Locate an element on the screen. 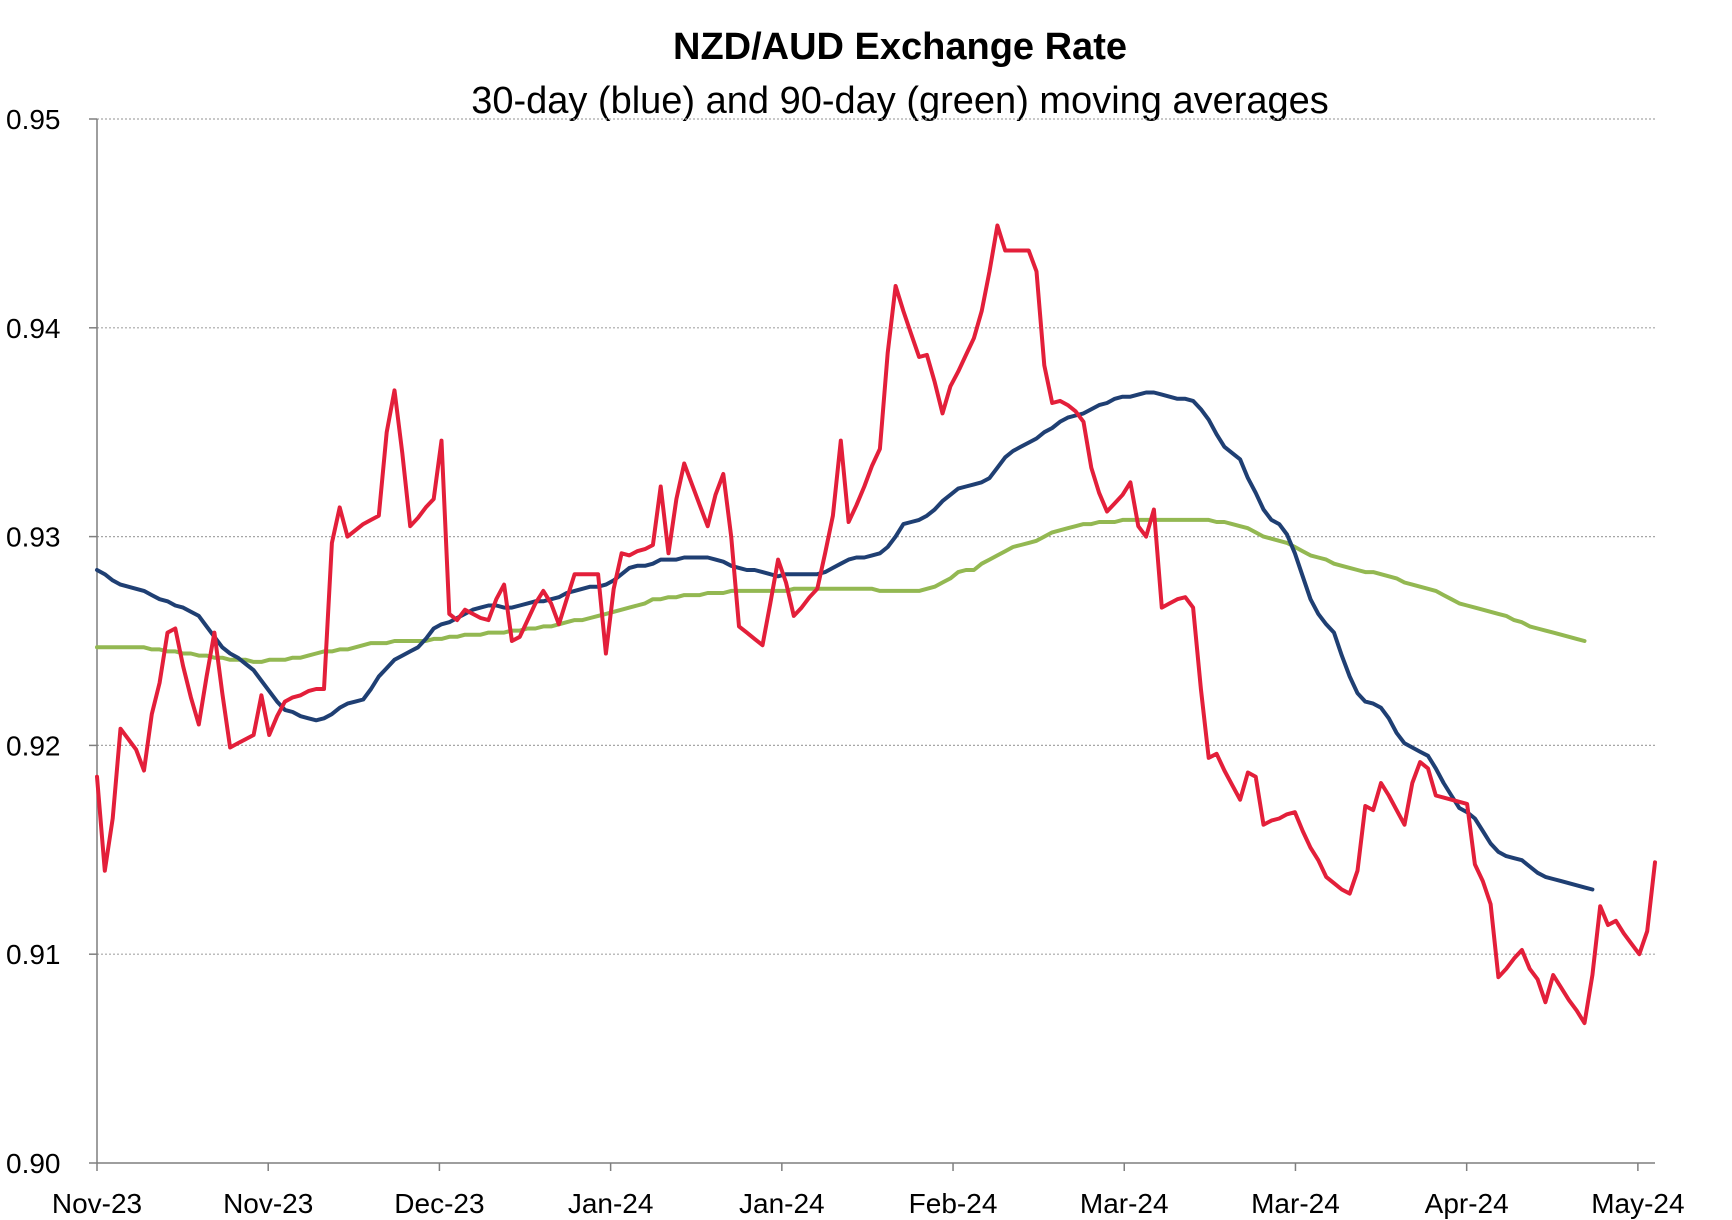 The image size is (1732, 1220). y-tick-label: 0.93 is located at coordinates (33, 537).